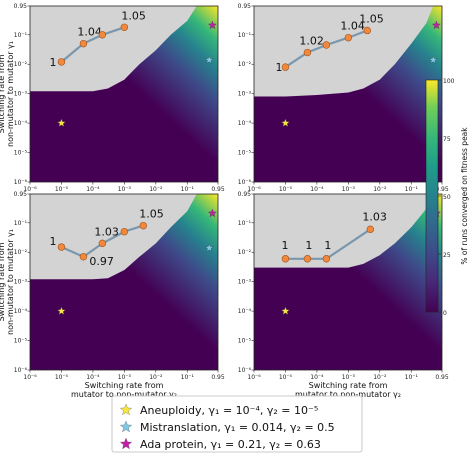 The image size is (474, 454). Describe the element at coordinates (328, 244) in the screenshot. I see `series-line` at that location.